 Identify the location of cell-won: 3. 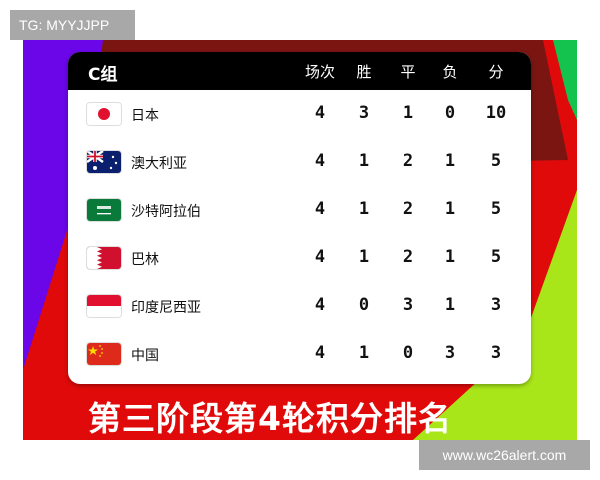
(364, 113).